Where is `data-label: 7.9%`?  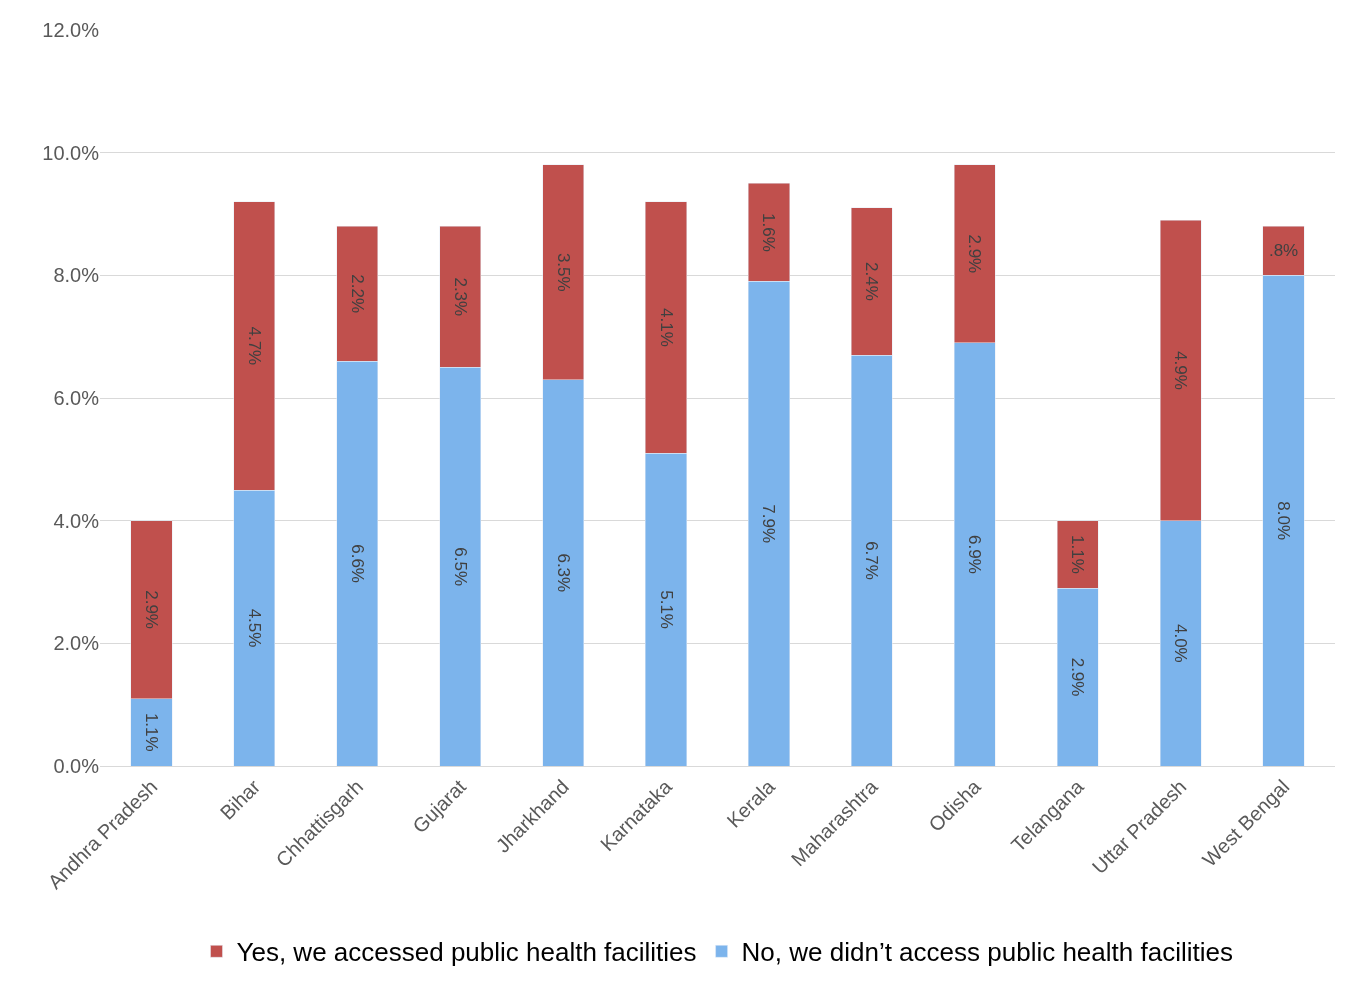 data-label: 7.9% is located at coordinates (769, 524).